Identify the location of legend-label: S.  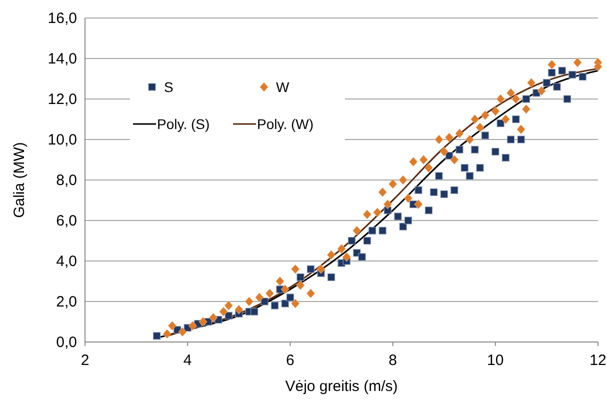
(169, 87).